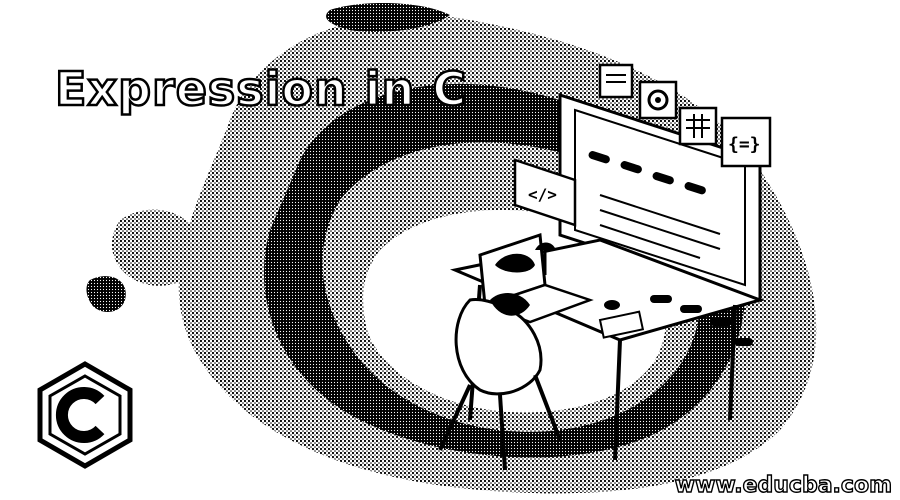 Image resolution: width=900 pixels, height=500 pixels. Describe the element at coordinates (500, 382) in the screenshot. I see `chair` at that location.